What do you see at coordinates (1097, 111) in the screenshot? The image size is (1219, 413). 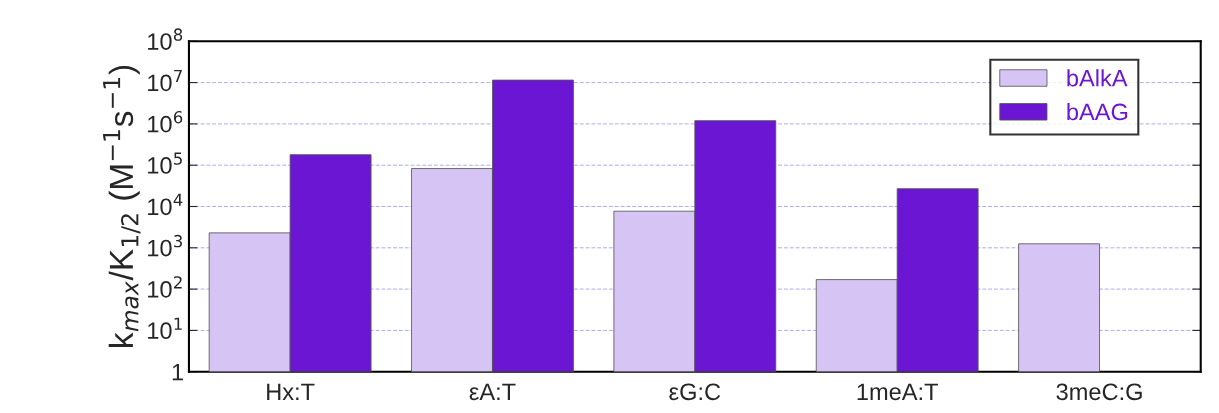 I see `legend-label: bAAG` at bounding box center [1097, 111].